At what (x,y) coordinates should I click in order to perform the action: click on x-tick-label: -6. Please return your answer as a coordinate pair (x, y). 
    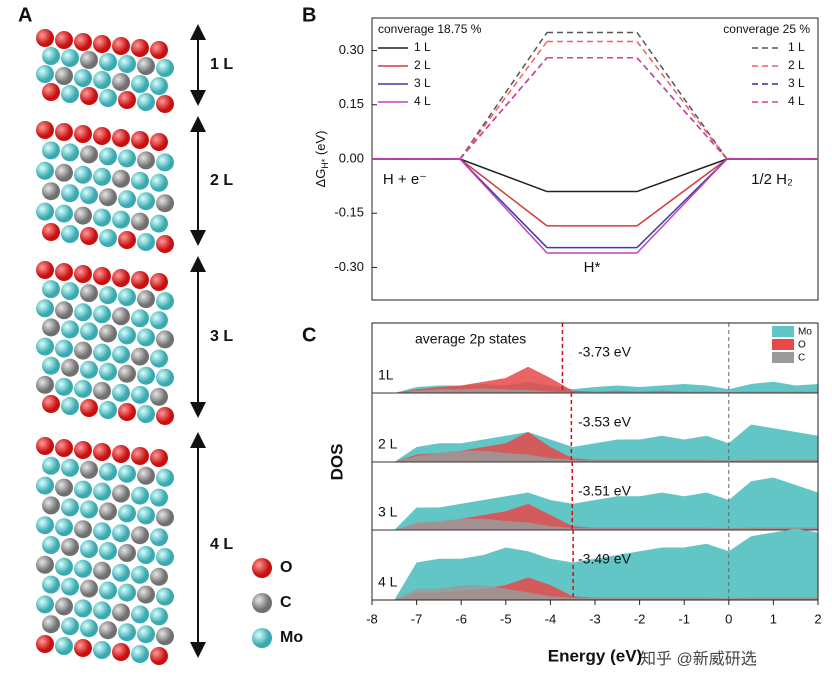
    Looking at the image, I should click on (461, 618).